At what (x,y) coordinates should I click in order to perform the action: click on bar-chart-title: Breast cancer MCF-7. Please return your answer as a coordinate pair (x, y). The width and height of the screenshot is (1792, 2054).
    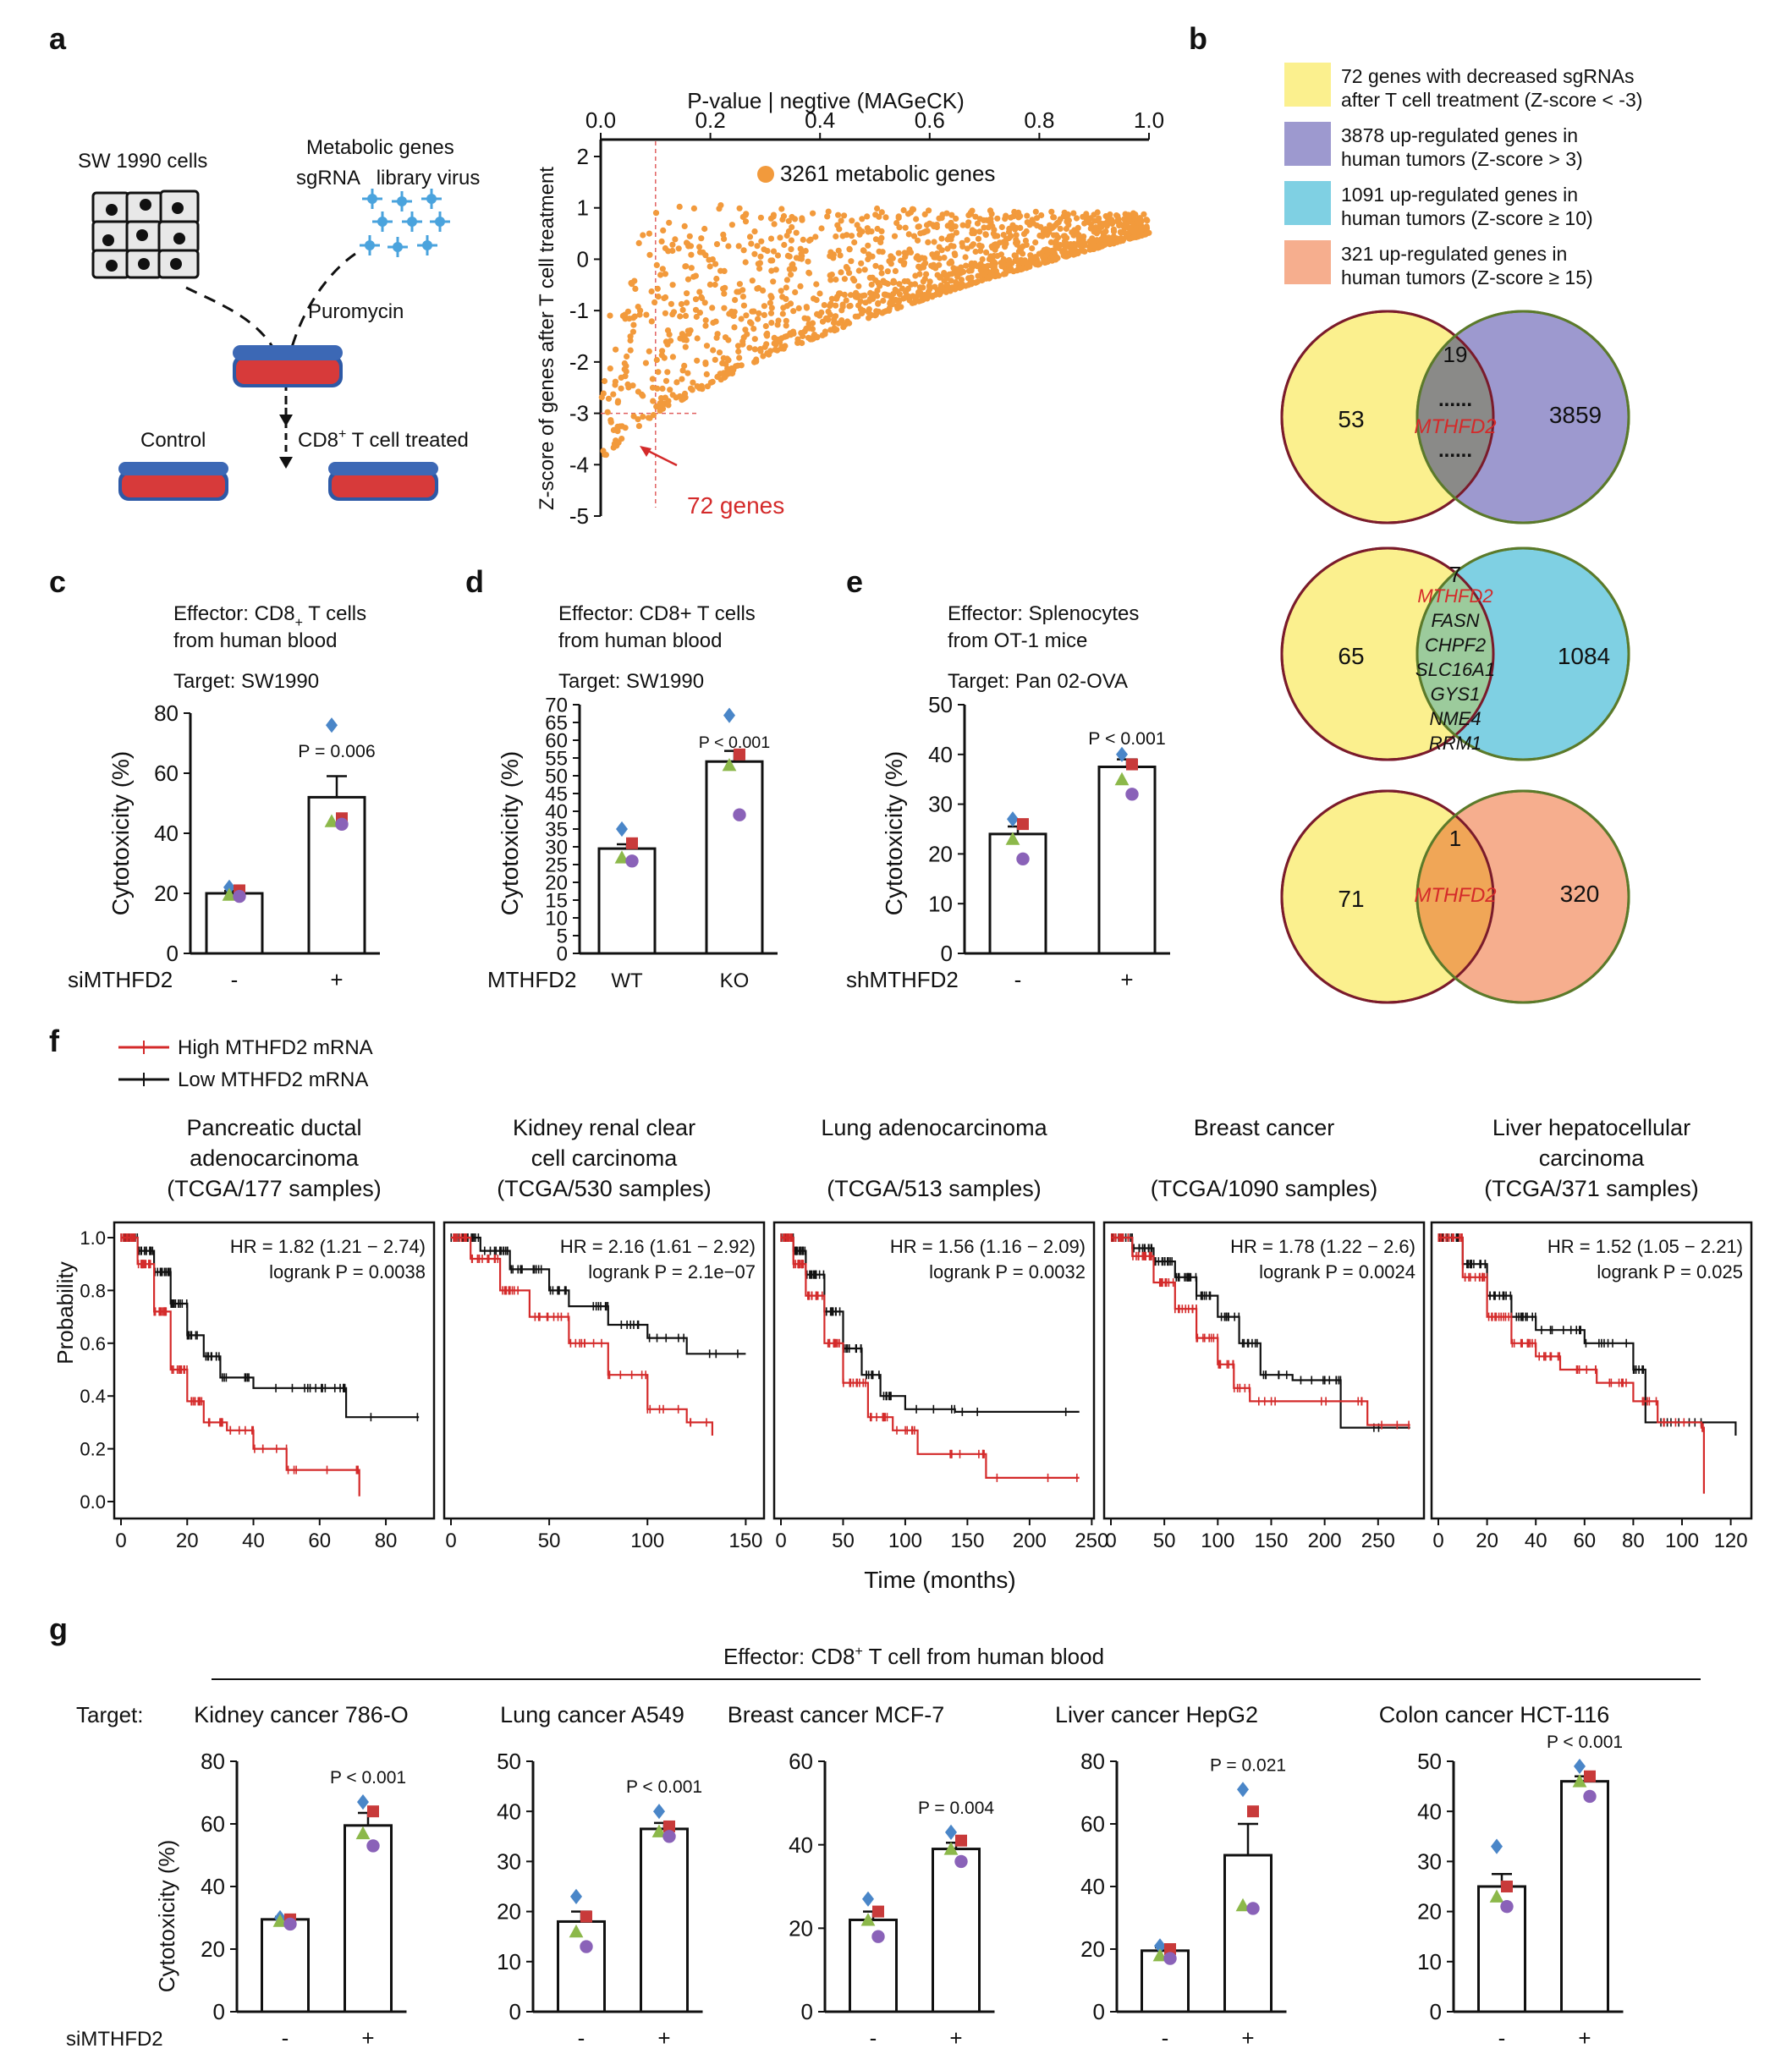
    Looking at the image, I should click on (836, 1714).